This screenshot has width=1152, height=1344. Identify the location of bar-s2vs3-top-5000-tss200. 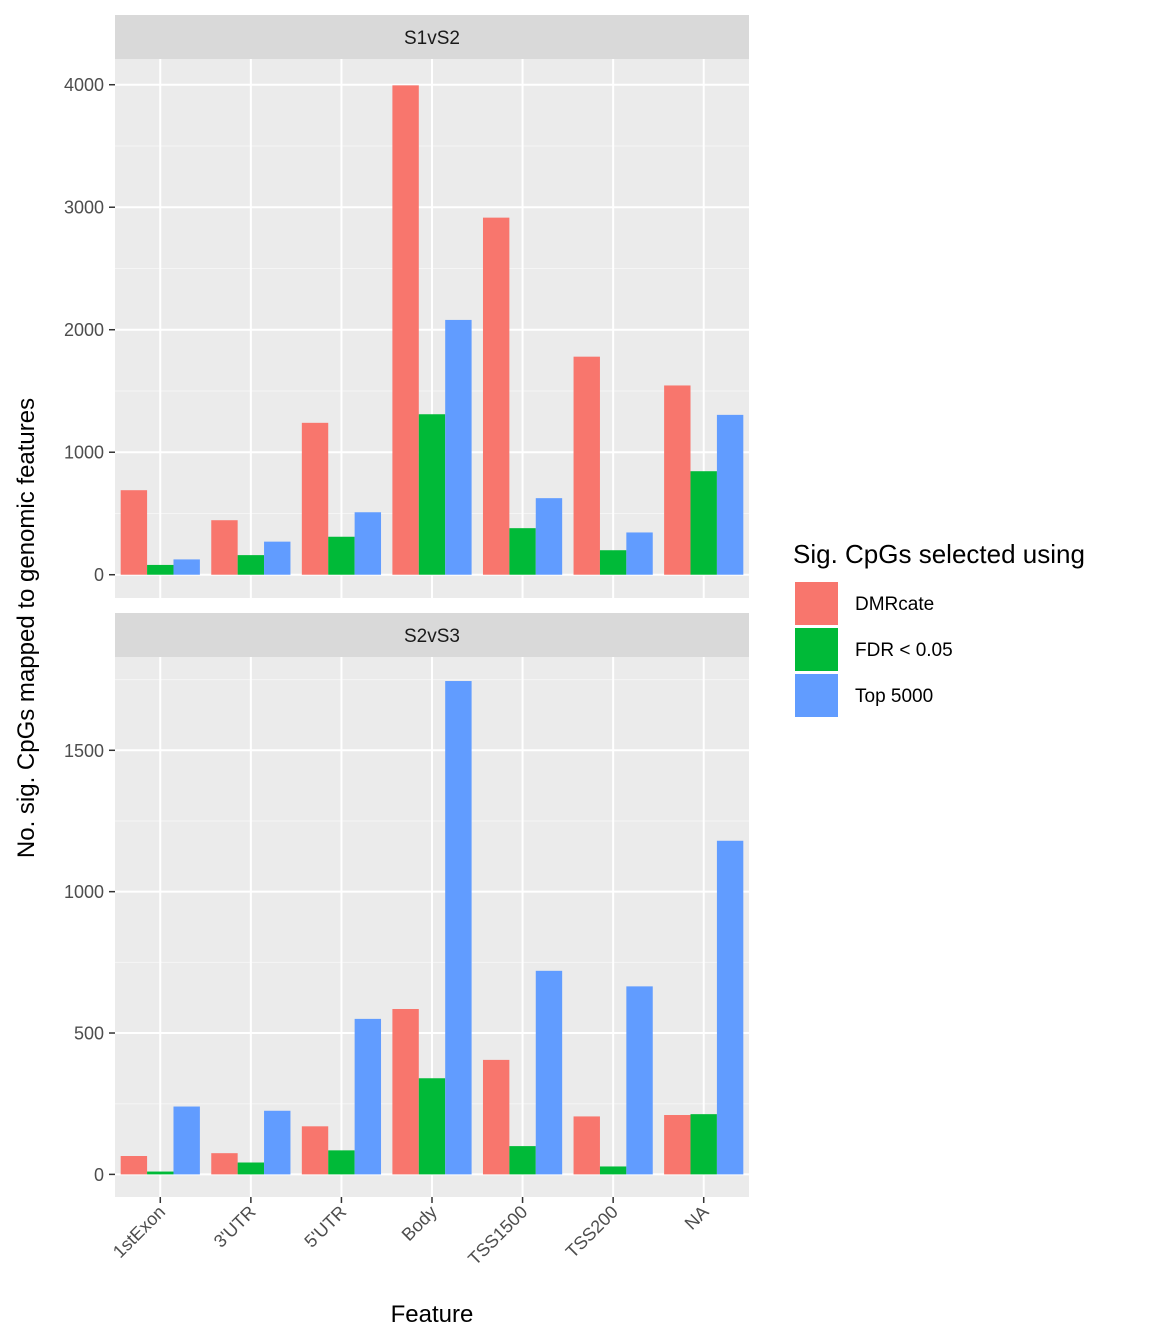
(639, 1080).